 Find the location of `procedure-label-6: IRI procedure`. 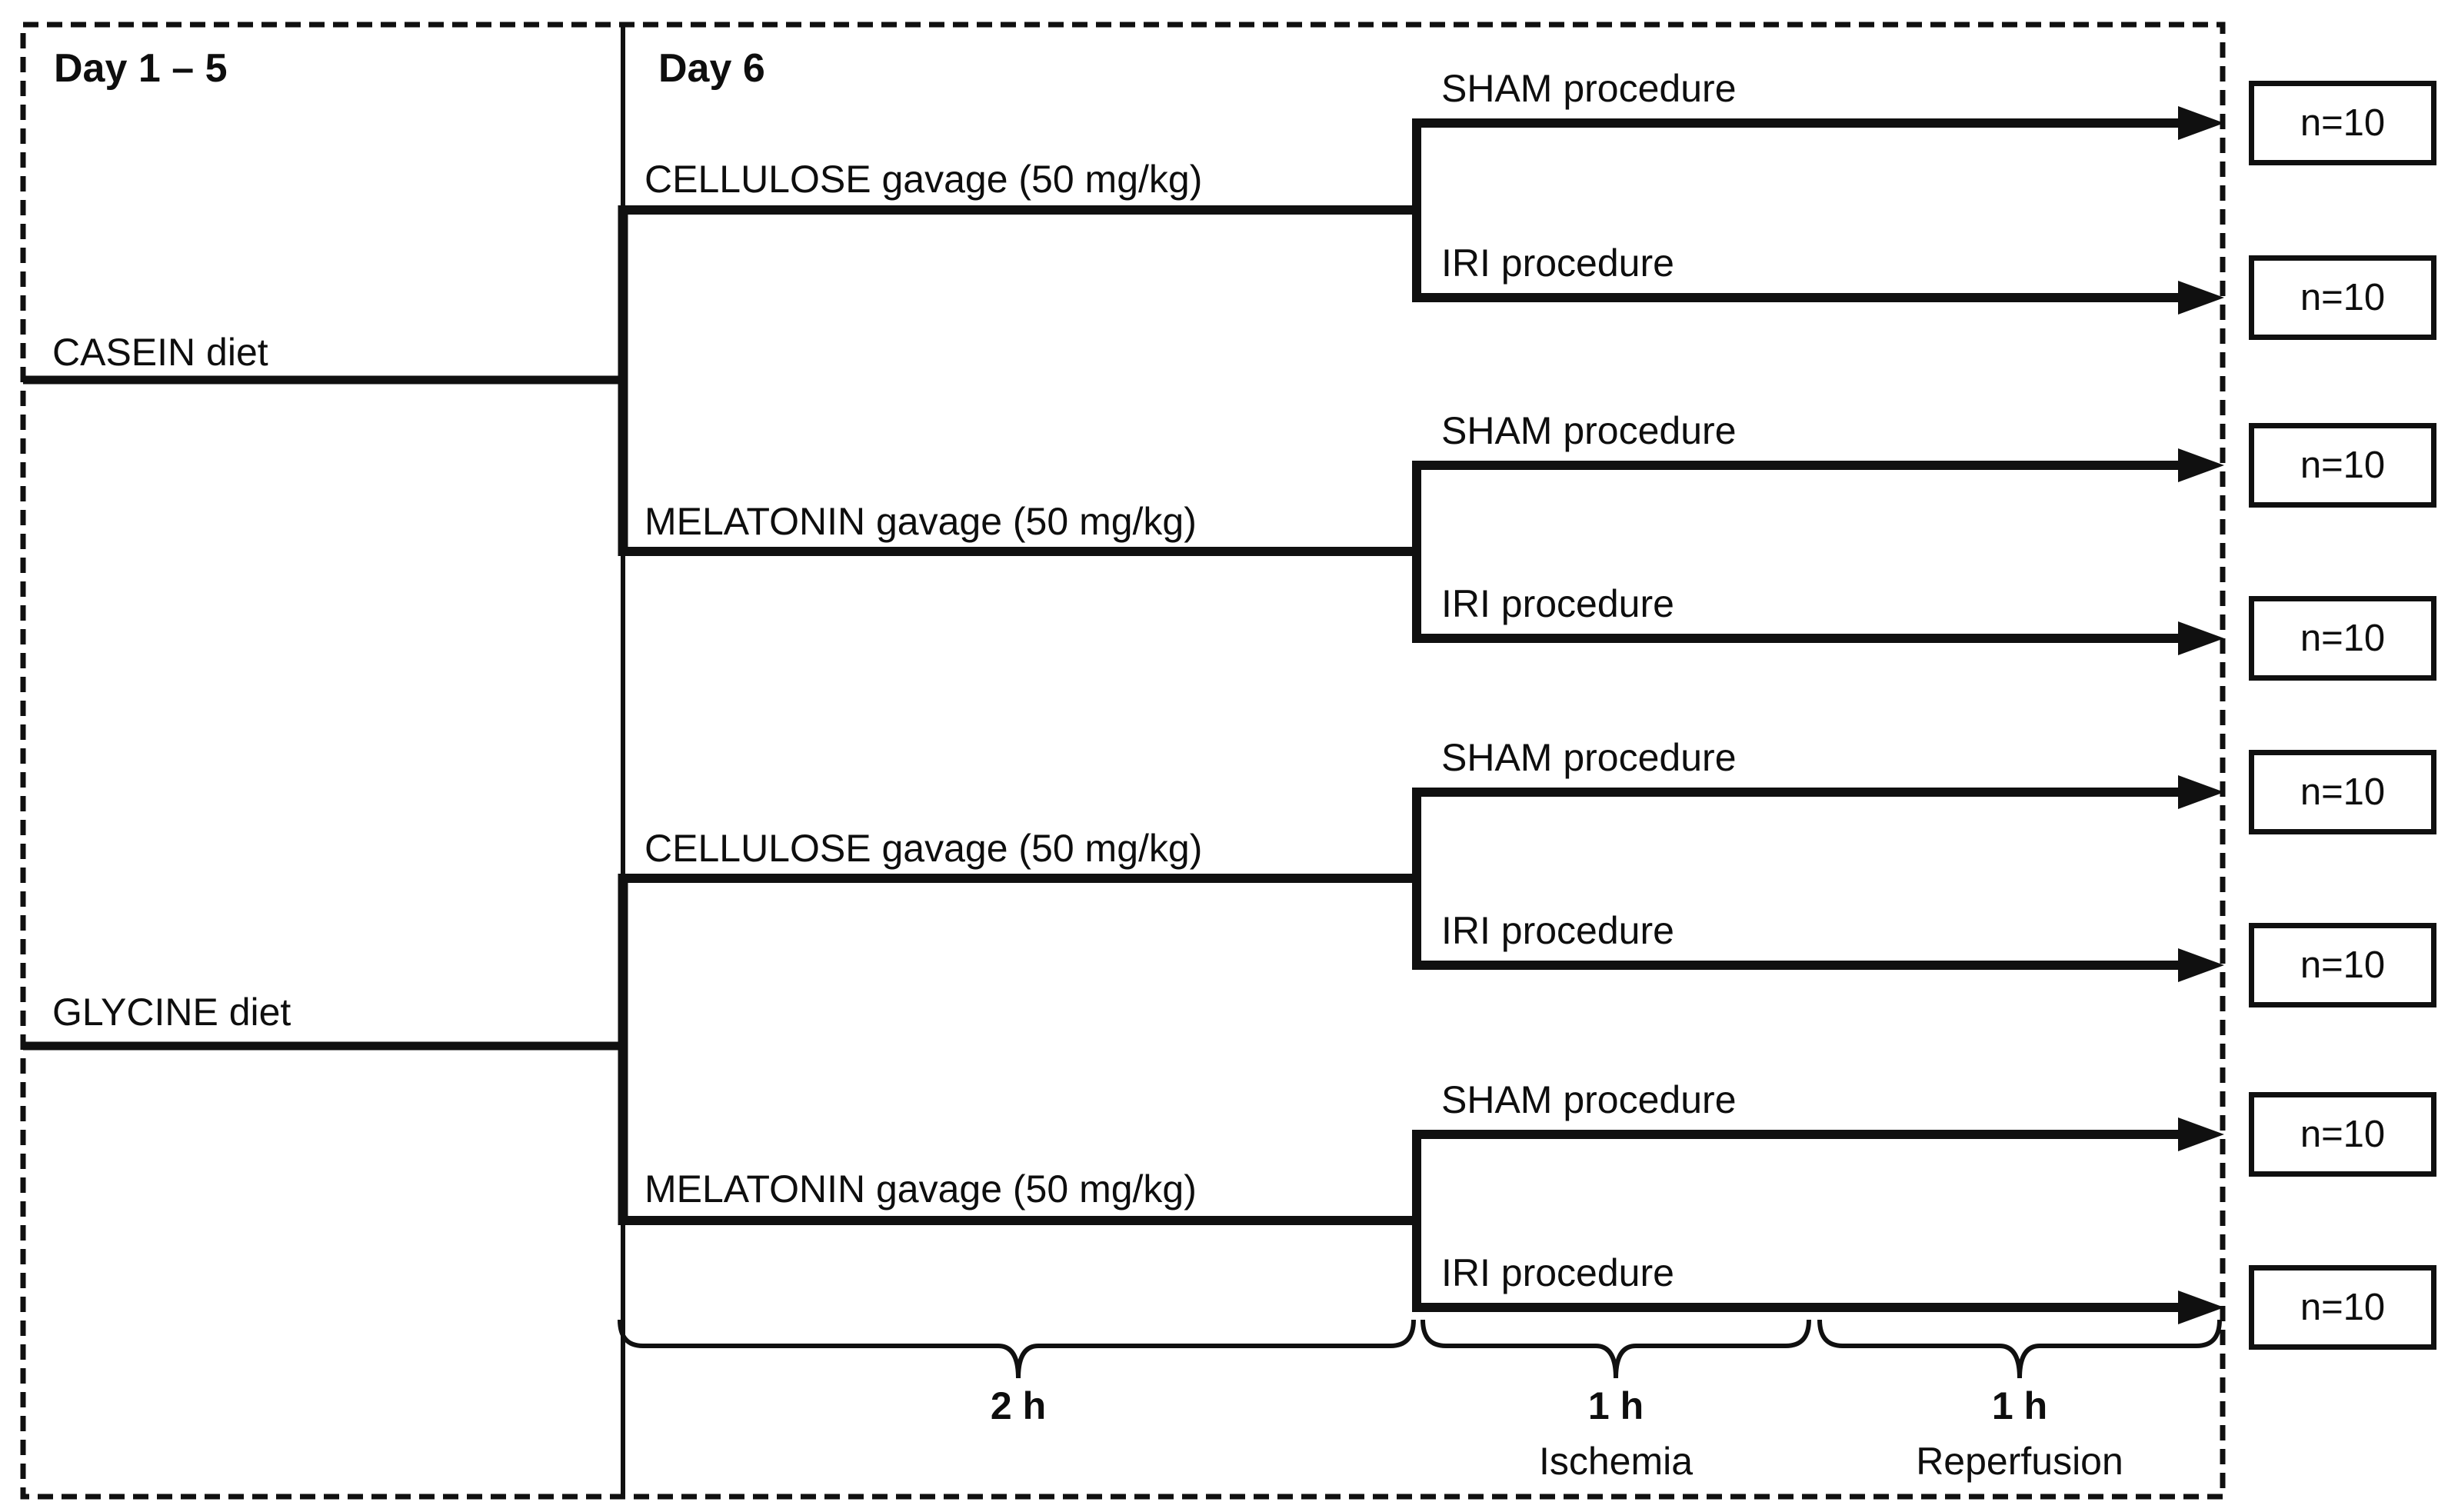

procedure-label-6: IRI procedure is located at coordinates (1557, 930).